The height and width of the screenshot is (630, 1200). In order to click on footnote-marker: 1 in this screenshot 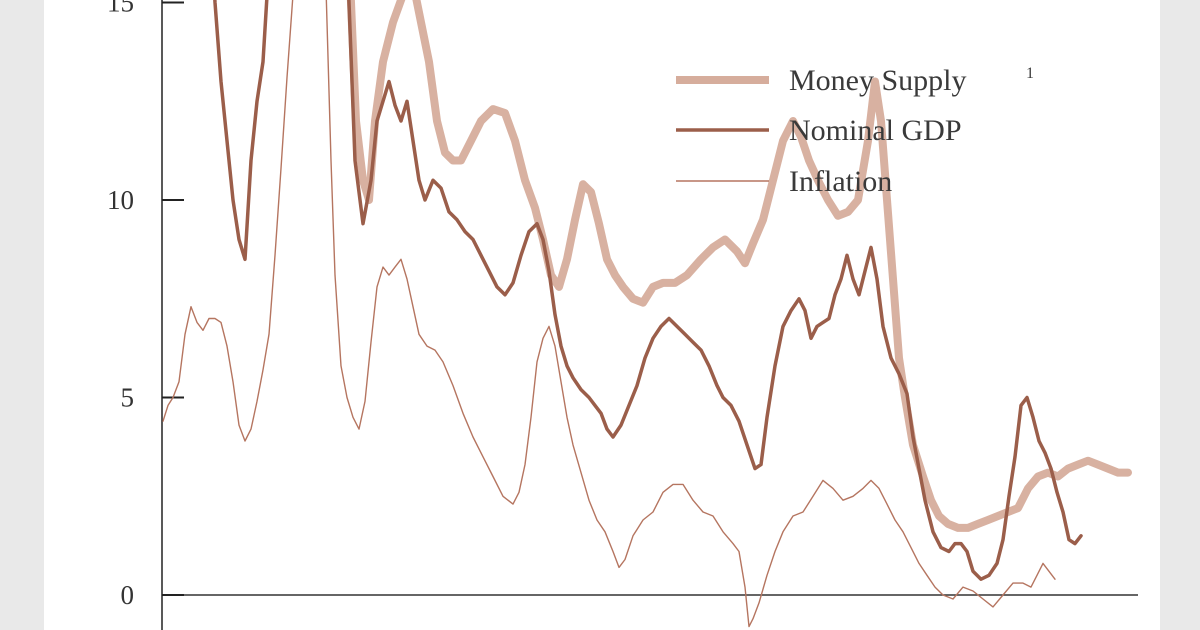, I will do `click(1030, 73)`.